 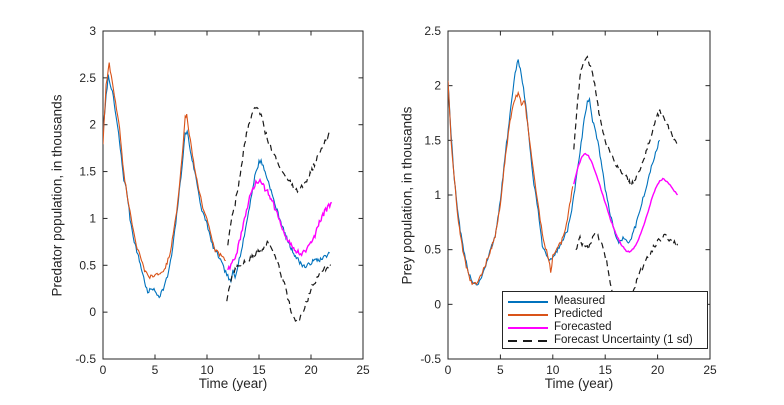 What do you see at coordinates (605, 314) in the screenshot?
I see `legend-item-predicted: Predicted` at bounding box center [605, 314].